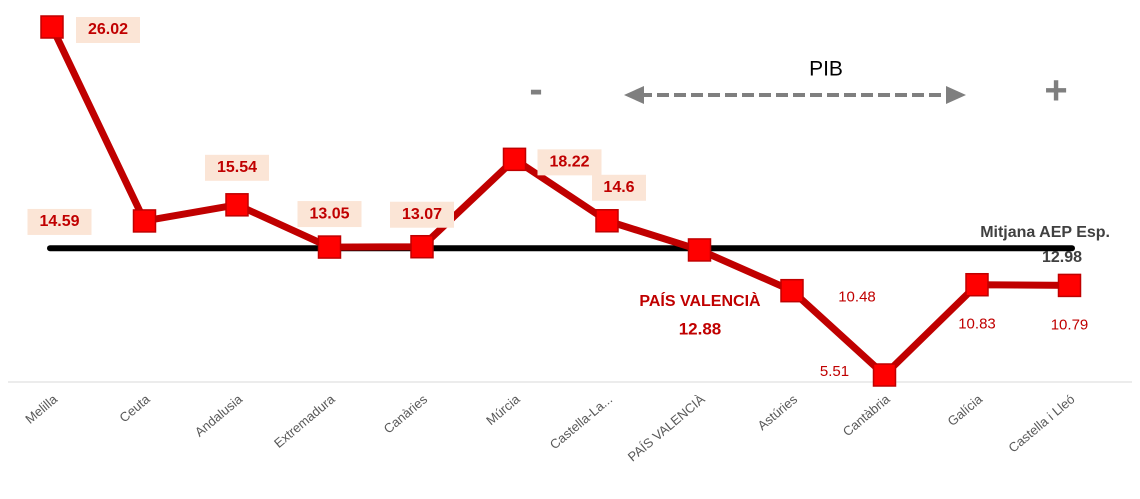 This screenshot has height=499, width=1140. Describe the element at coordinates (41, 409) in the screenshot. I see `x-tick-label: Melilla` at that location.